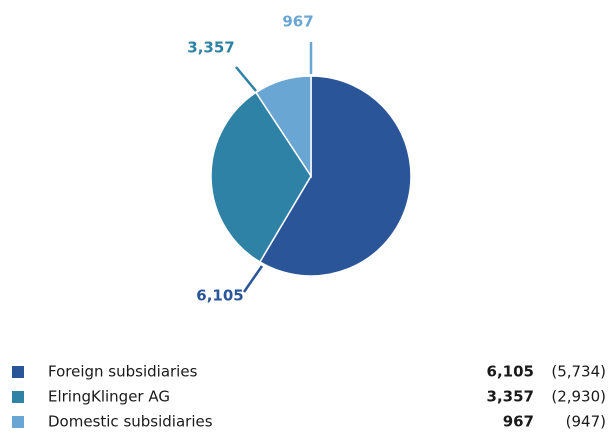  What do you see at coordinates (210, 48) in the screenshot?
I see `data-label: 3,357` at bounding box center [210, 48].